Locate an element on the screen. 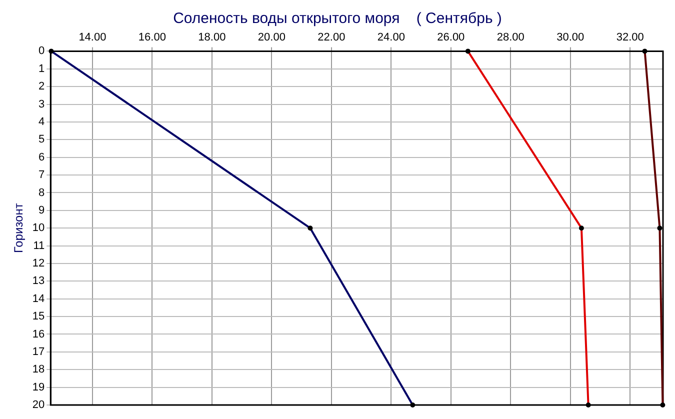 The height and width of the screenshot is (419, 675). y-tick-label: 20 is located at coordinates (38, 405).